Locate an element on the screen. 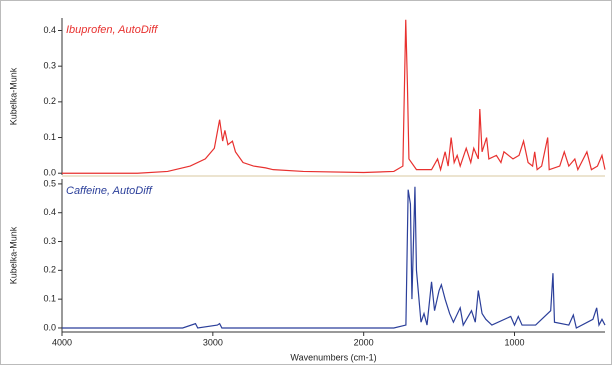  y-tick-label: 0.5 is located at coordinates (49, 183).